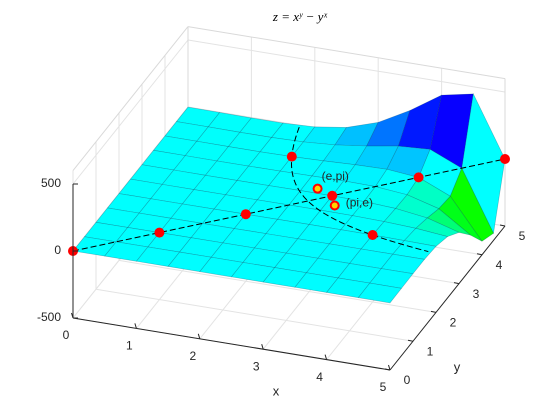 Image resolution: width=560 pixels, height=420 pixels. What do you see at coordinates (447, 298) in the screenshot?
I see `y-axis` at bounding box center [447, 298].